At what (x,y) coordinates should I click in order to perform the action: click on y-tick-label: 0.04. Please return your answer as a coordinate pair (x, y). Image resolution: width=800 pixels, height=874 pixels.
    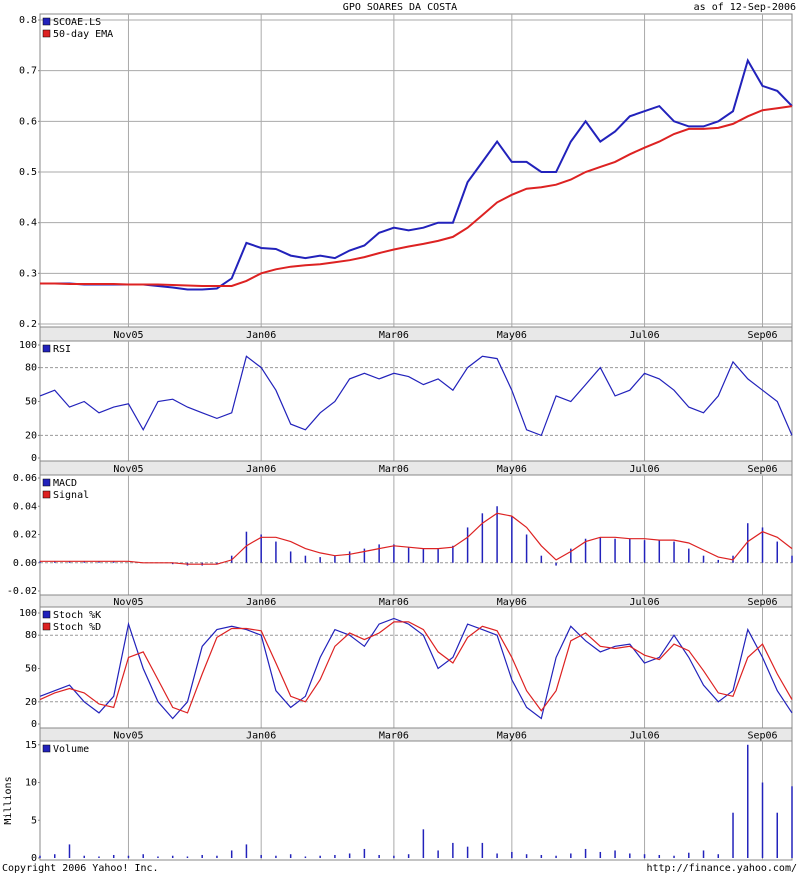
    Looking at the image, I should click on (25, 506).